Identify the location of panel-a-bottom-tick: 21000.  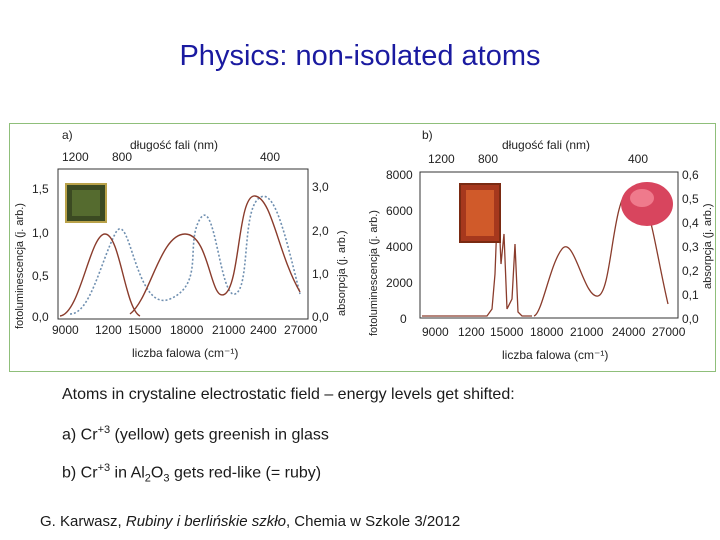
(229, 330).